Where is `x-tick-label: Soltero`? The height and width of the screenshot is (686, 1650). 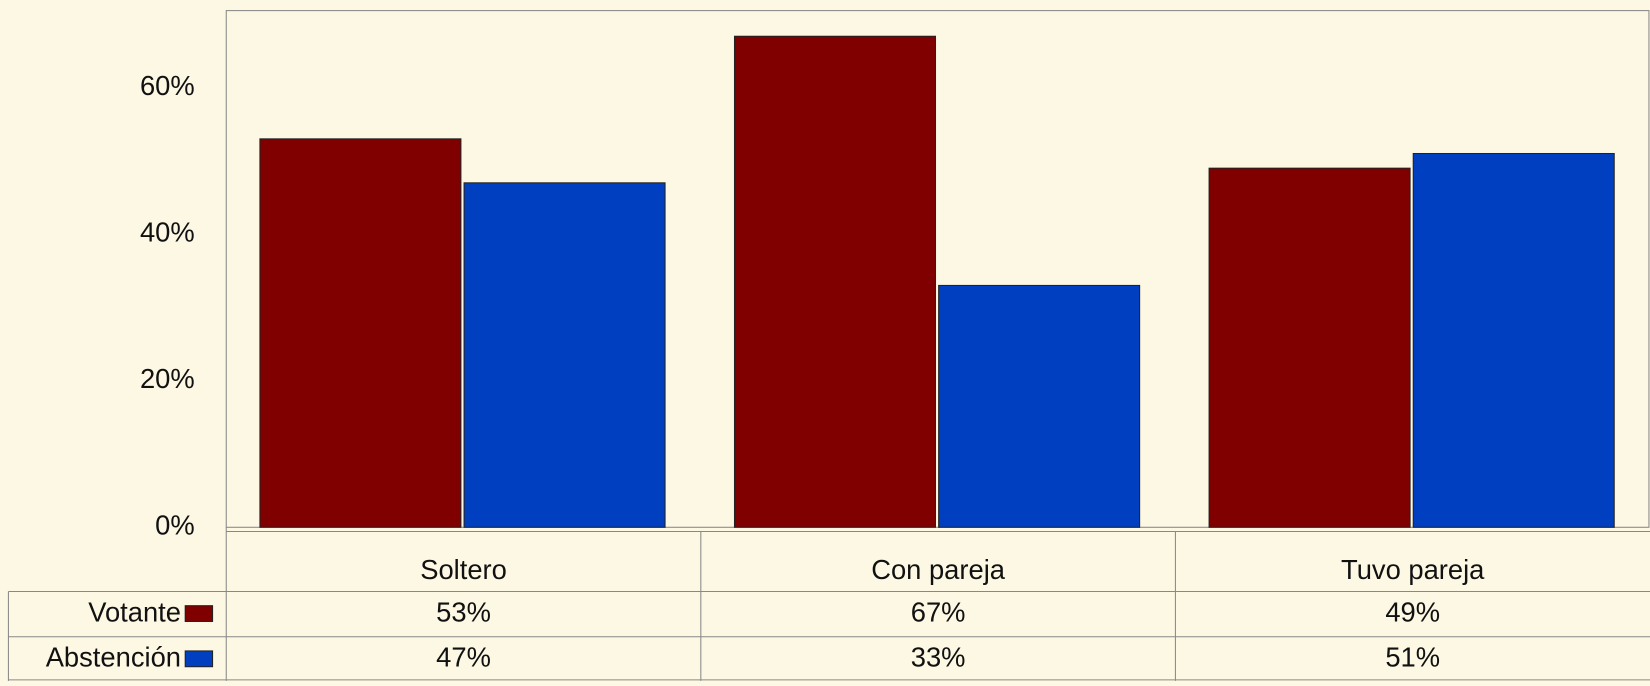 x-tick-label: Soltero is located at coordinates (463, 569).